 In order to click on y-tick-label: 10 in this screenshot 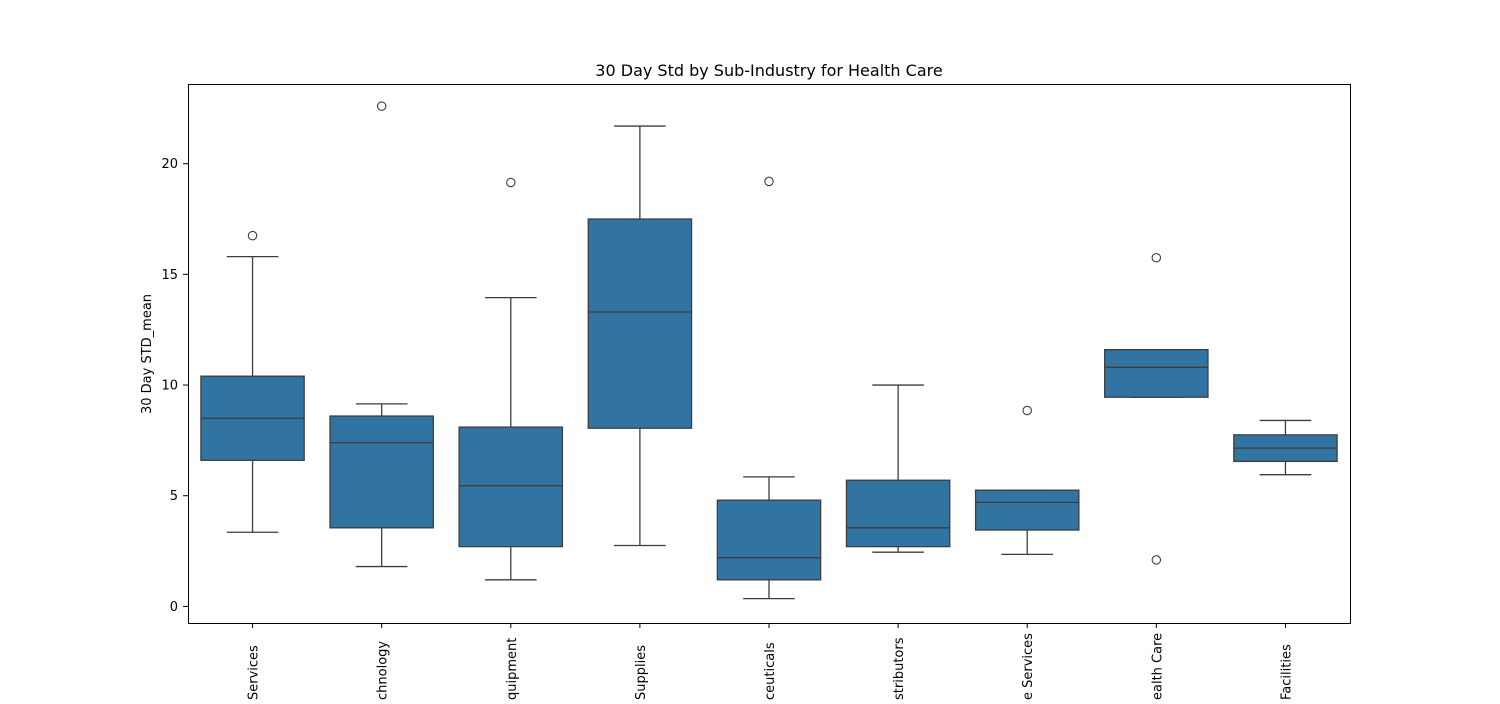, I will do `click(169, 386)`.